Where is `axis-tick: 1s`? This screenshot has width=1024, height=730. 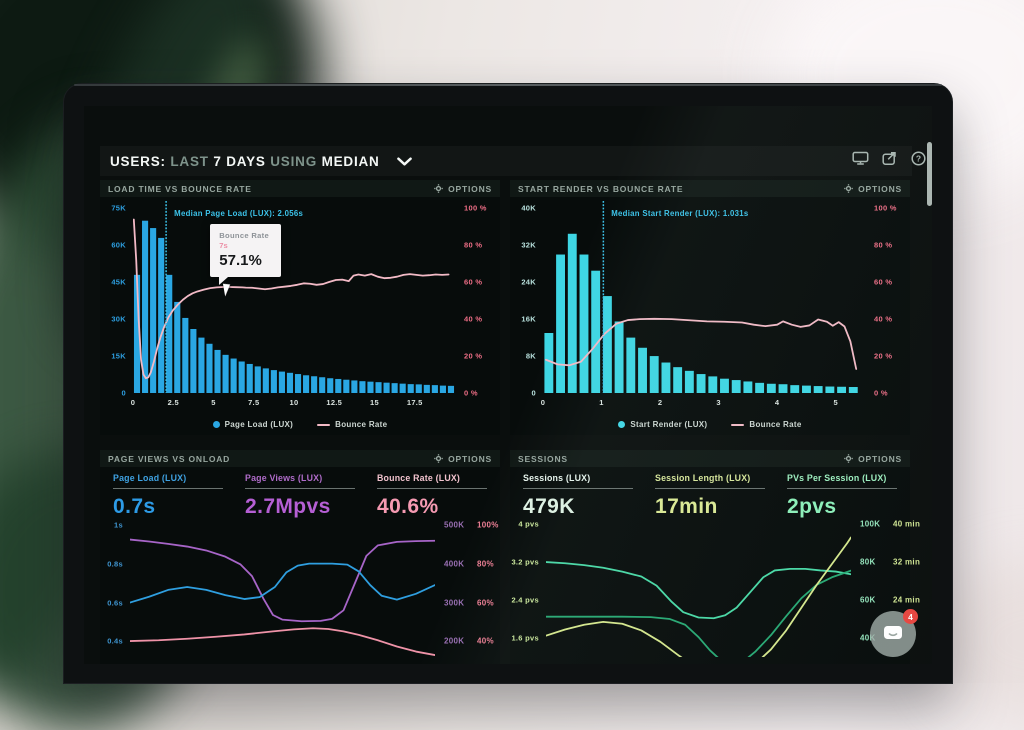
axis-tick: 1s is located at coordinates (118, 525).